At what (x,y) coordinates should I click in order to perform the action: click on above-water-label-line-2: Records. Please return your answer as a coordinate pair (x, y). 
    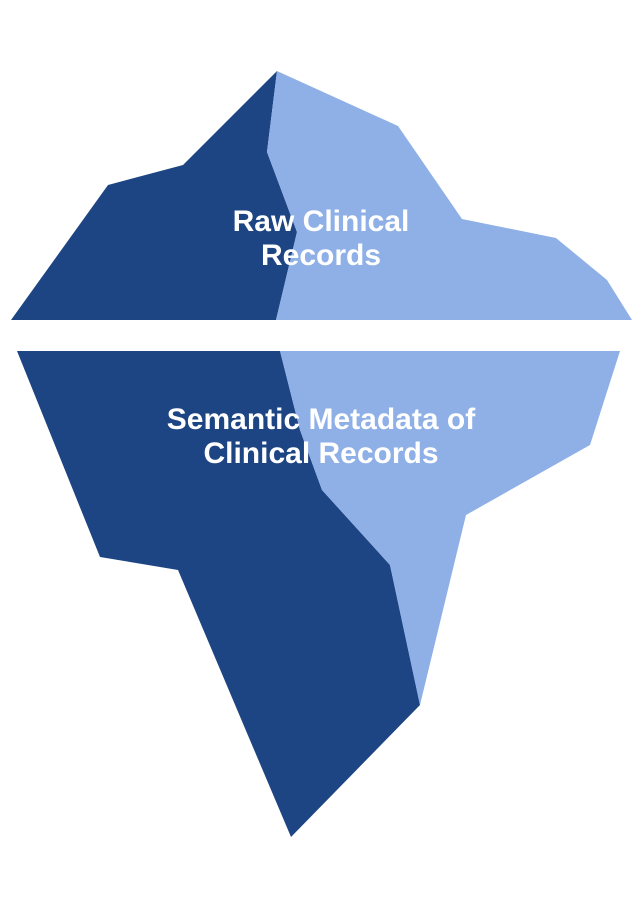
    Looking at the image, I should click on (321, 255).